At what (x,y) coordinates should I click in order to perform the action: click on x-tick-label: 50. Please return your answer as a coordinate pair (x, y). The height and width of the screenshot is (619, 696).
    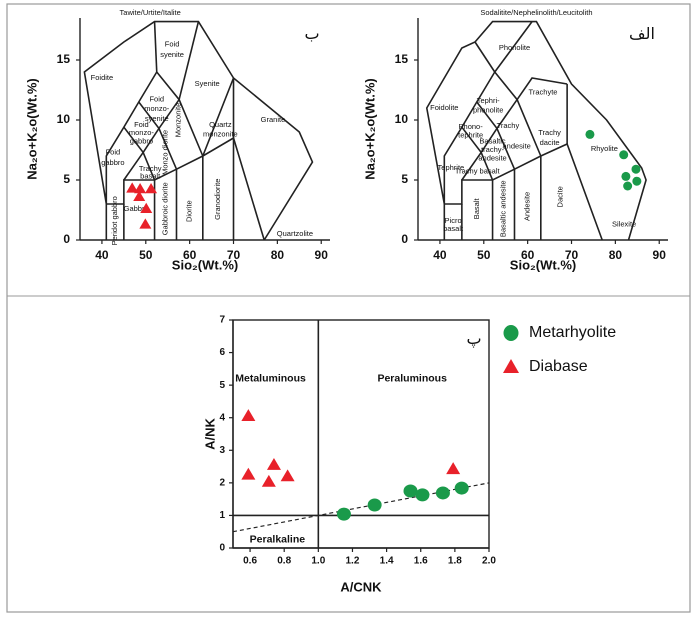
    Looking at the image, I should click on (146, 255).